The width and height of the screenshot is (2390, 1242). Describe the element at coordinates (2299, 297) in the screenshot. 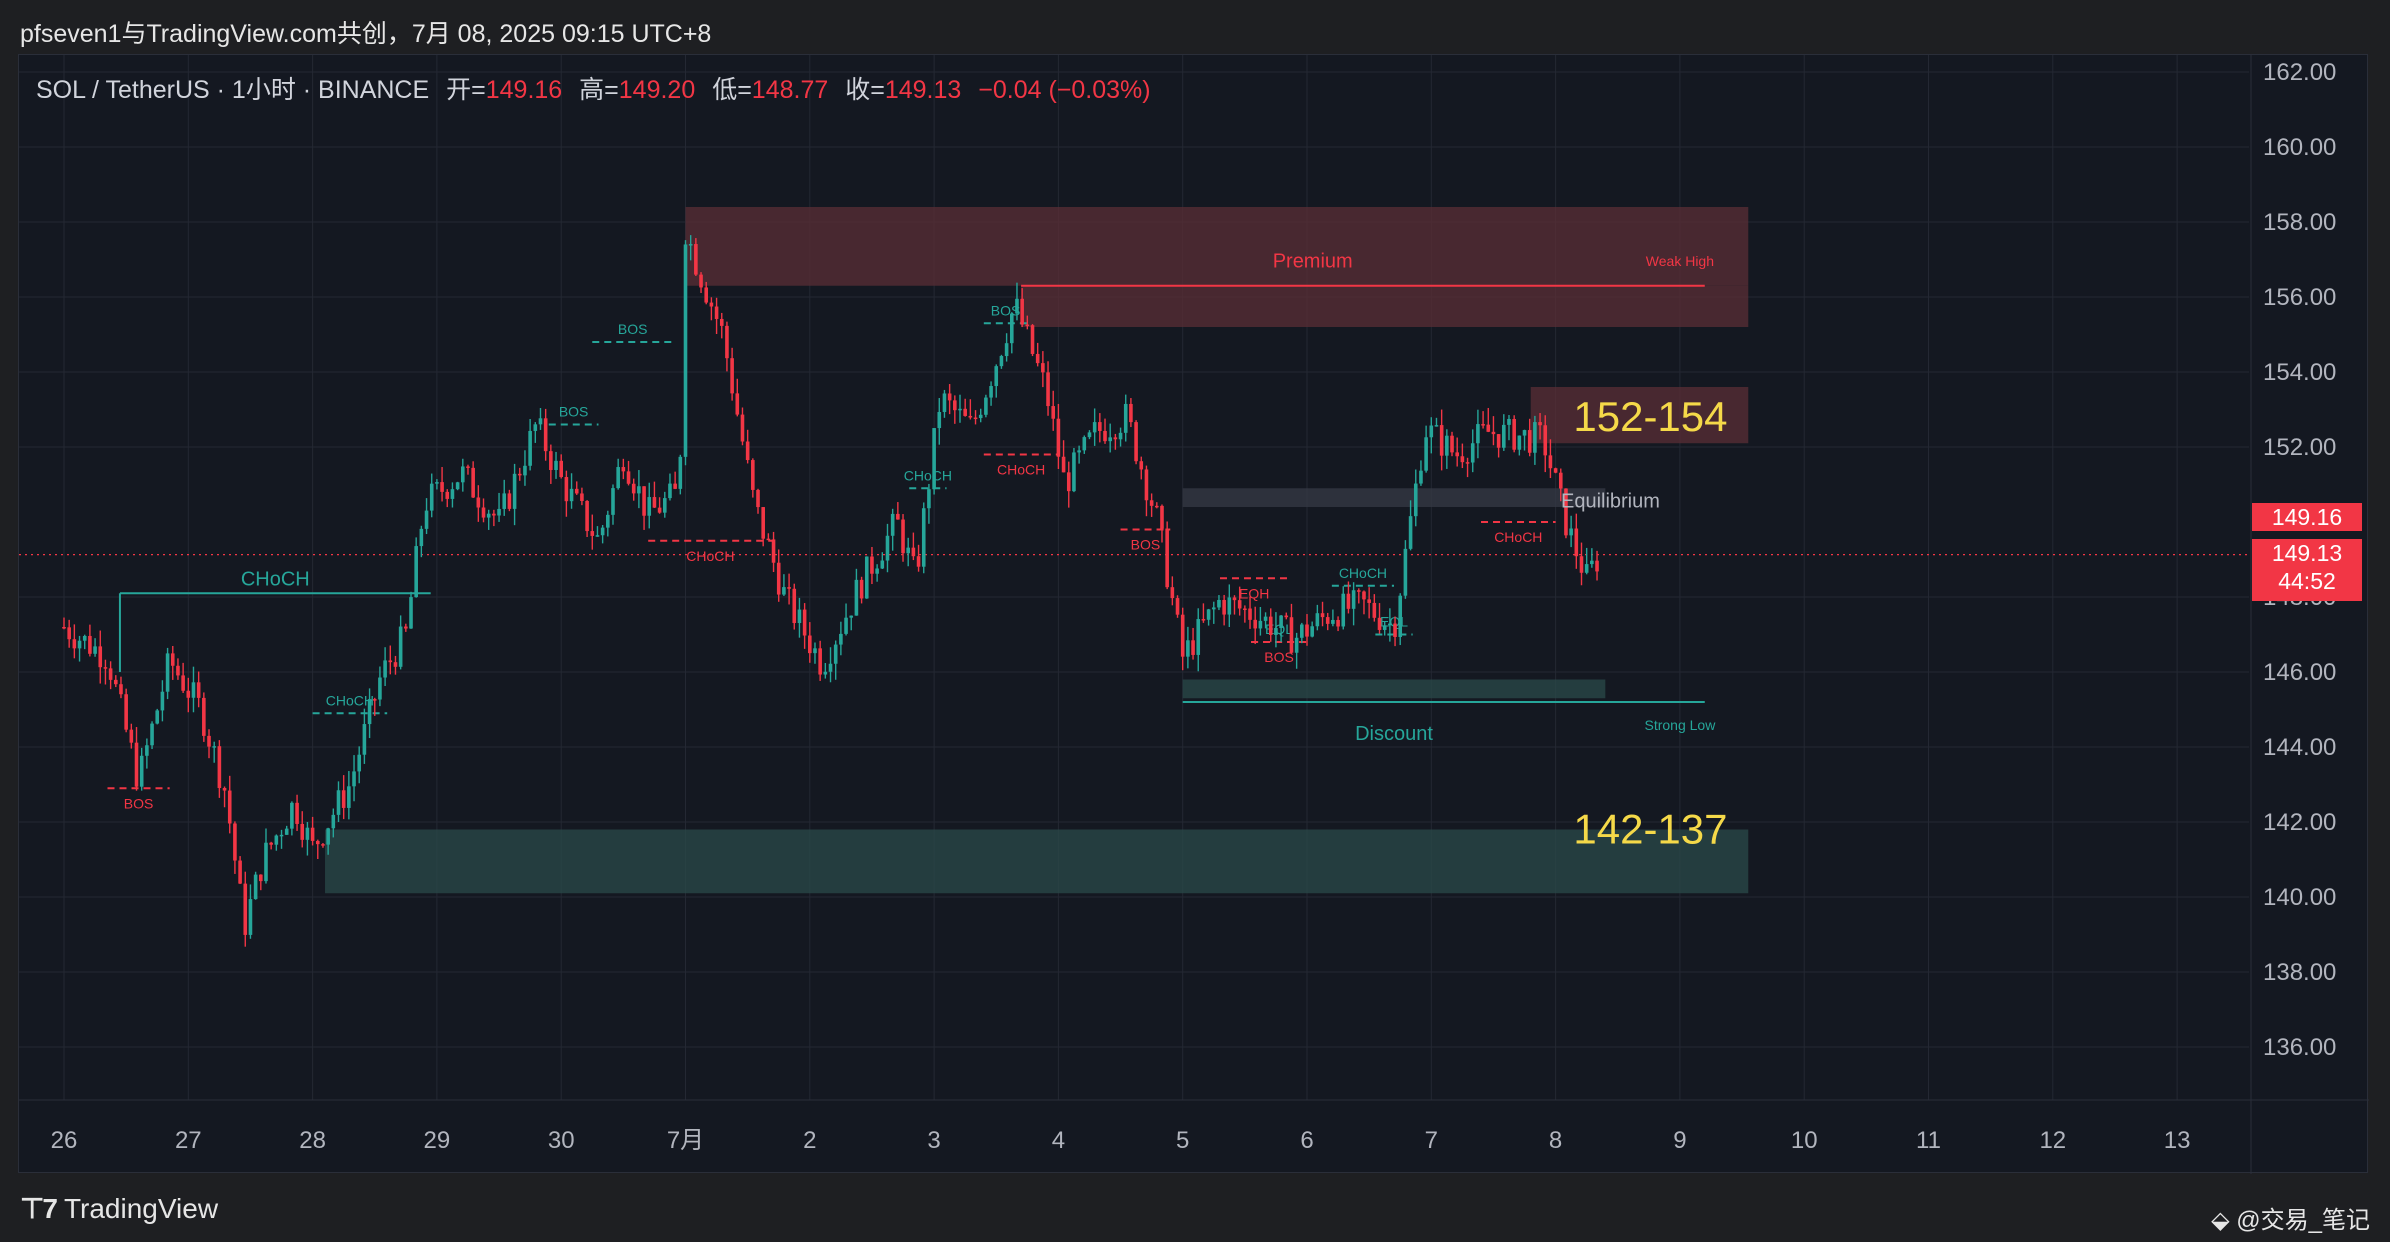

I see `y-tick-label: 156.00` at that location.